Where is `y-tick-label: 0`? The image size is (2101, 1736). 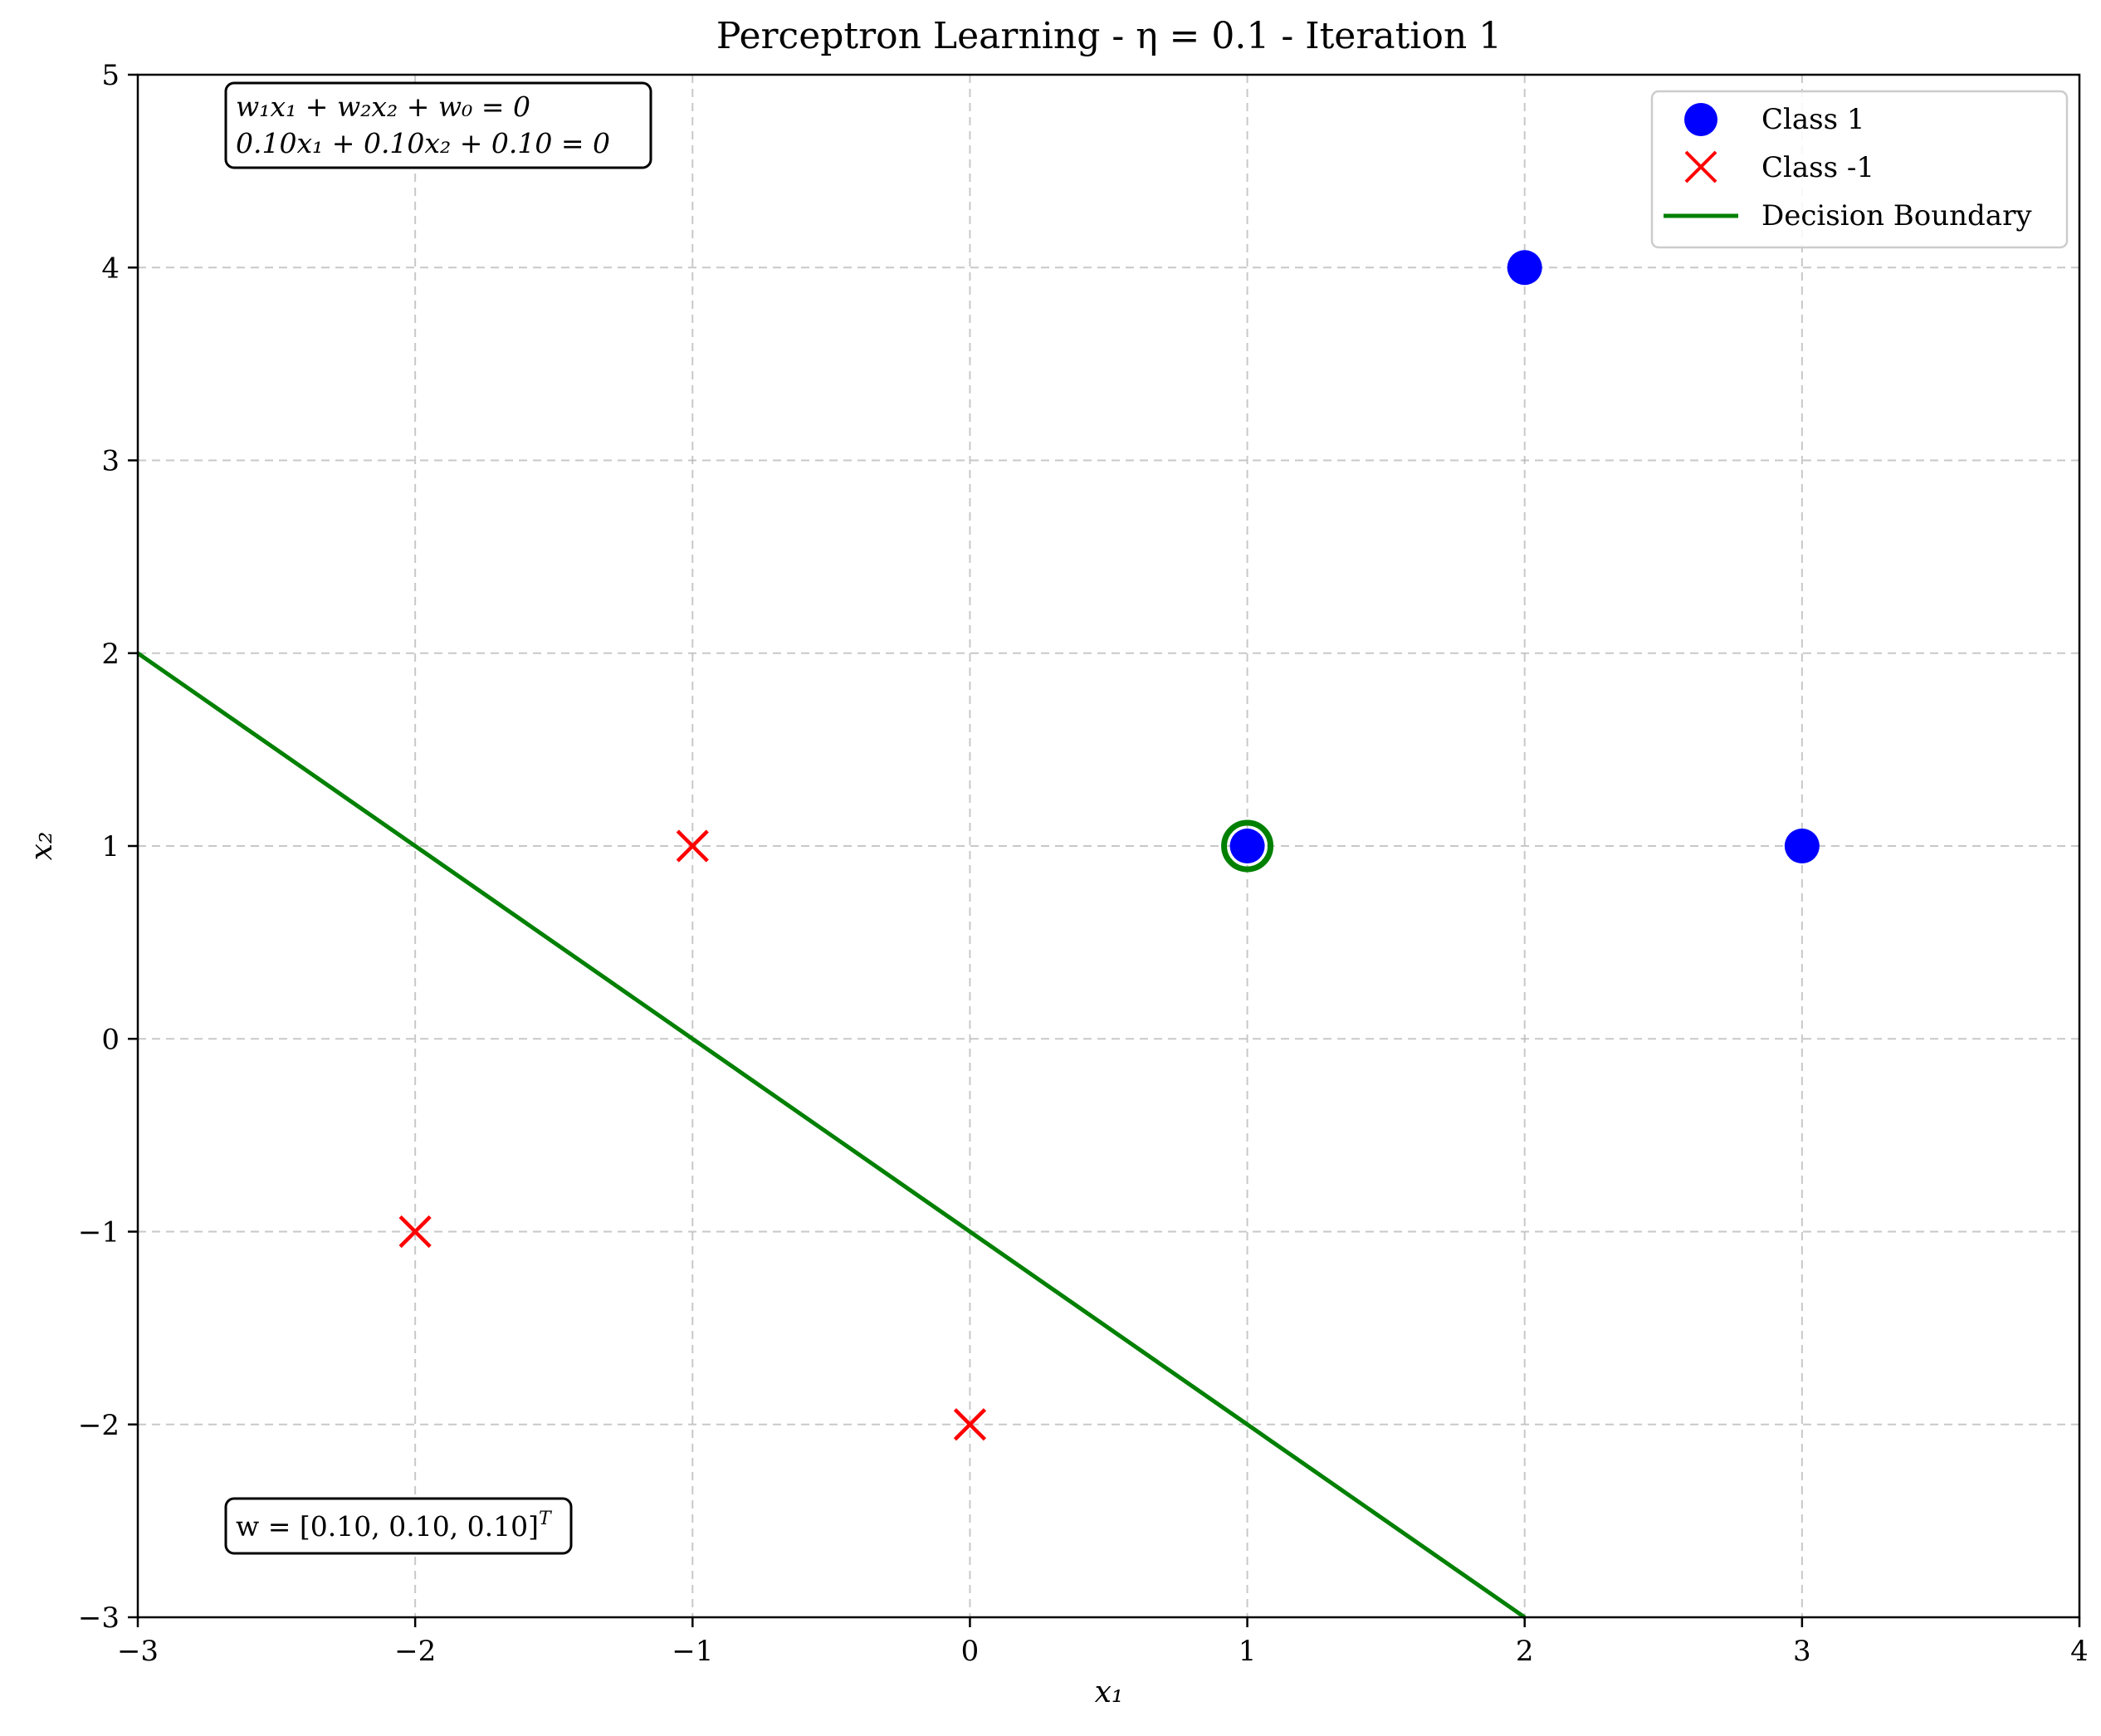 y-tick-label: 0 is located at coordinates (110, 1039).